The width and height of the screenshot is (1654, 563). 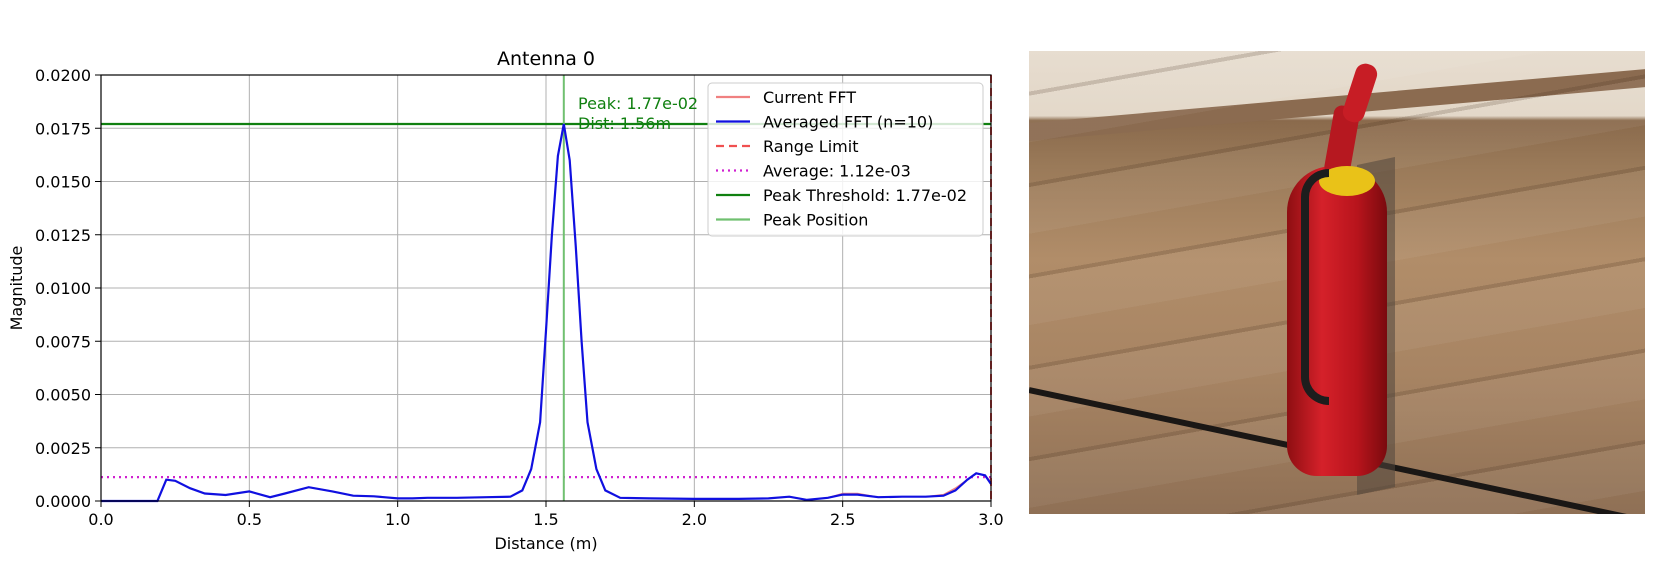 I want to click on legend-box, so click(x=845, y=159).